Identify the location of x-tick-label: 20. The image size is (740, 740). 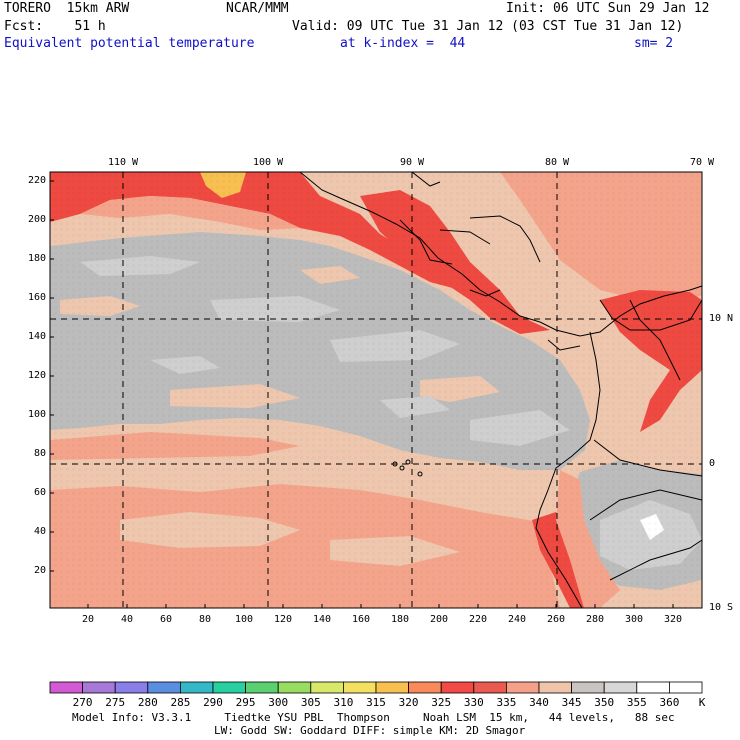
(88, 619).